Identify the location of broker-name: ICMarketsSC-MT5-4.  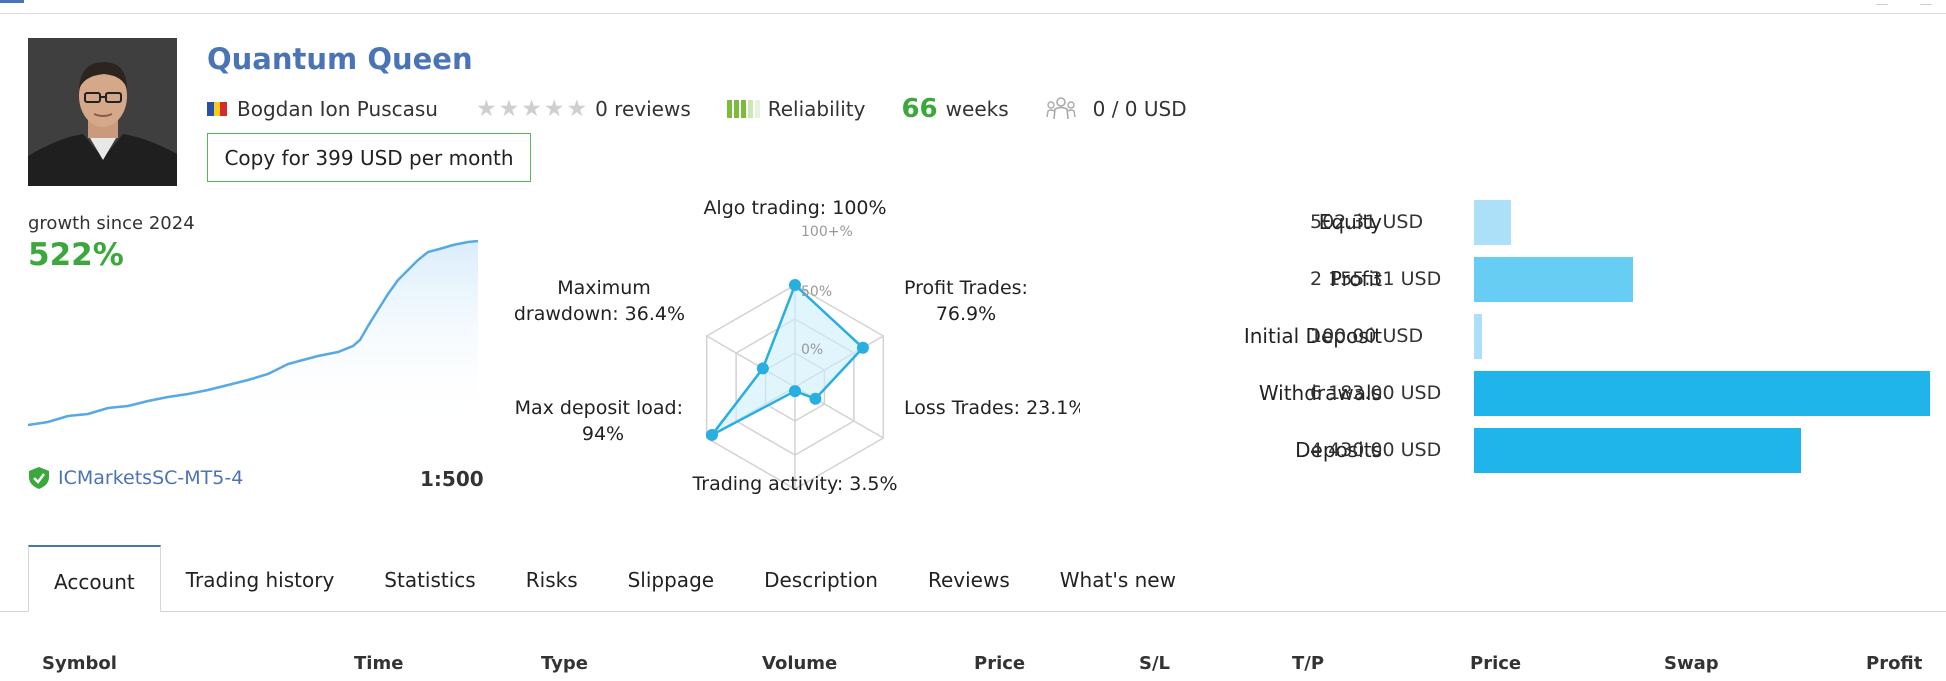
(151, 478).